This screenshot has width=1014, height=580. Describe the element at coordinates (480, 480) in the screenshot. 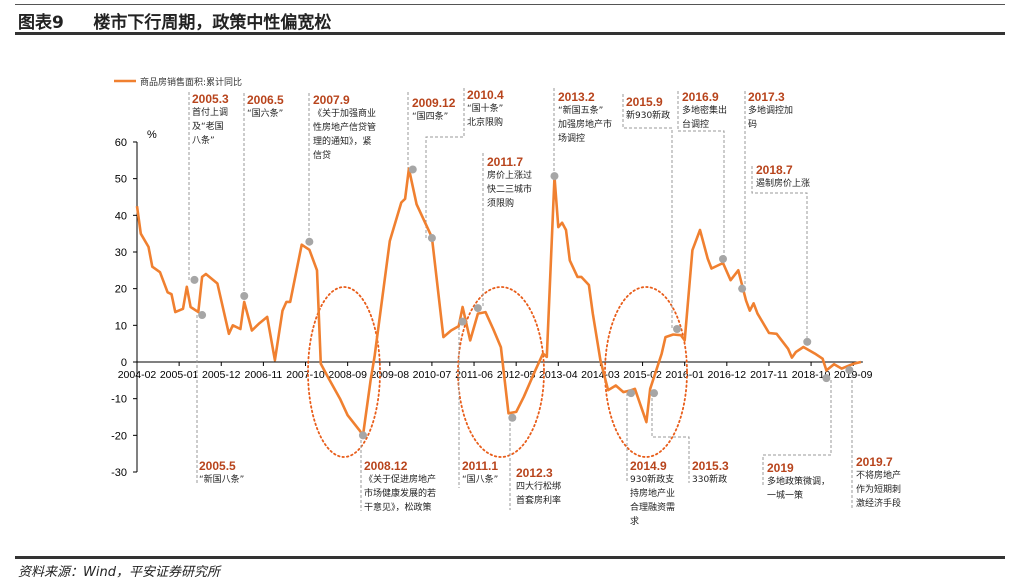

I see `annotation-text: “国八条”` at that location.